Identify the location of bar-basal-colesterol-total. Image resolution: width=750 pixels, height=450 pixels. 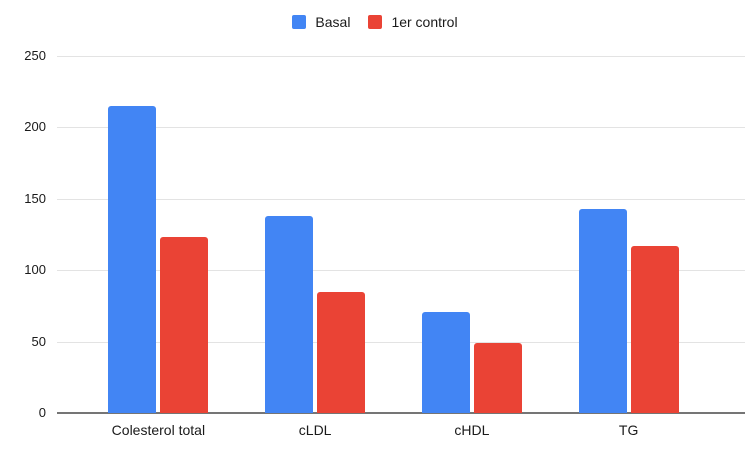
(132, 259).